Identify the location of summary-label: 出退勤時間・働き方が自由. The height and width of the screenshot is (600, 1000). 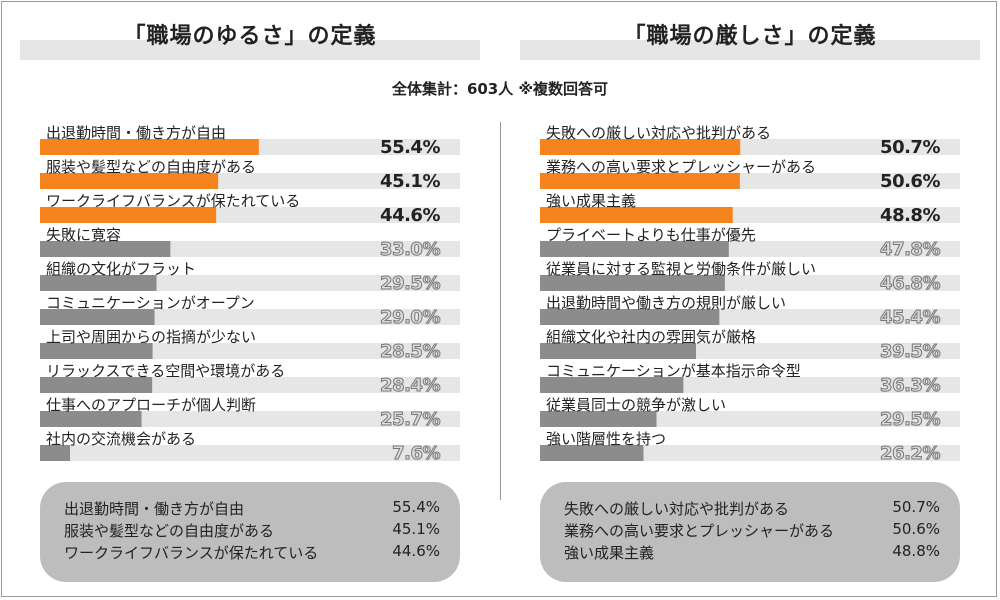
(154, 509).